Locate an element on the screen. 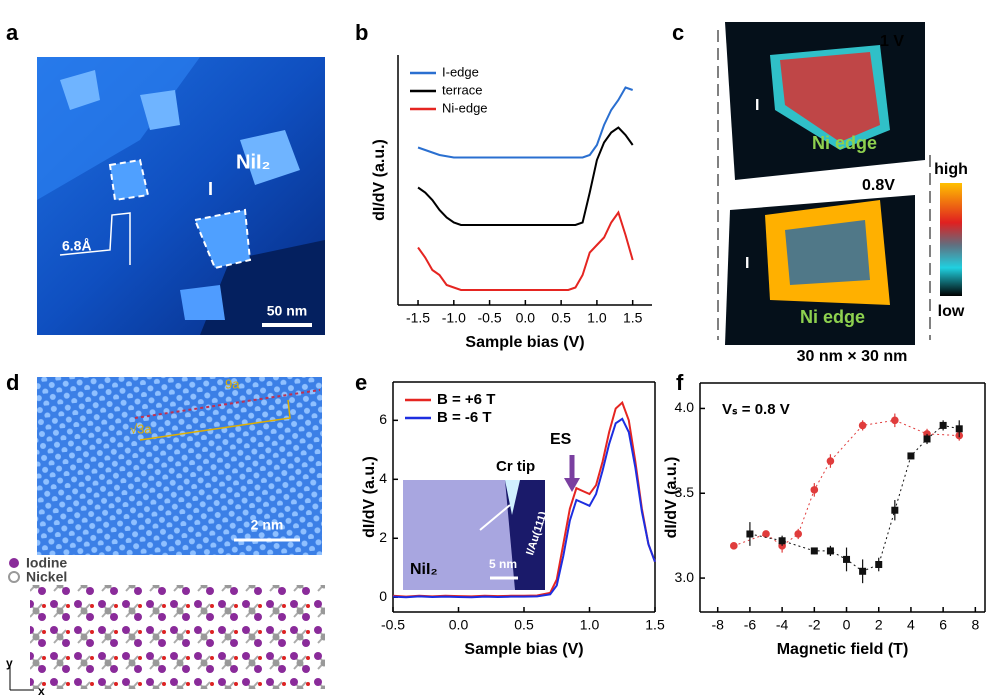 The image size is (1000, 699). guide-line is located at coordinates (854, 498).